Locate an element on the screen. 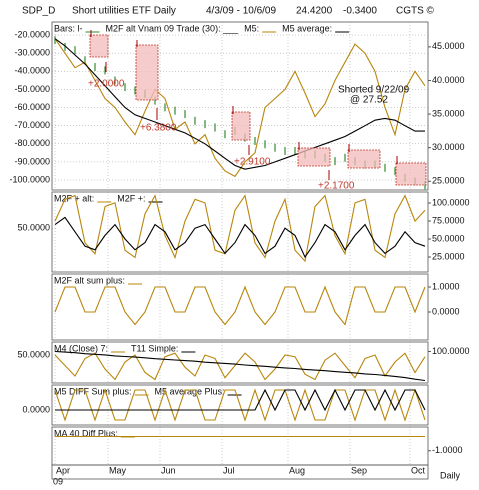 Image resolution: width=479 pixels, height=490 pixels. frequency-label: Daily is located at coordinates (450, 475).